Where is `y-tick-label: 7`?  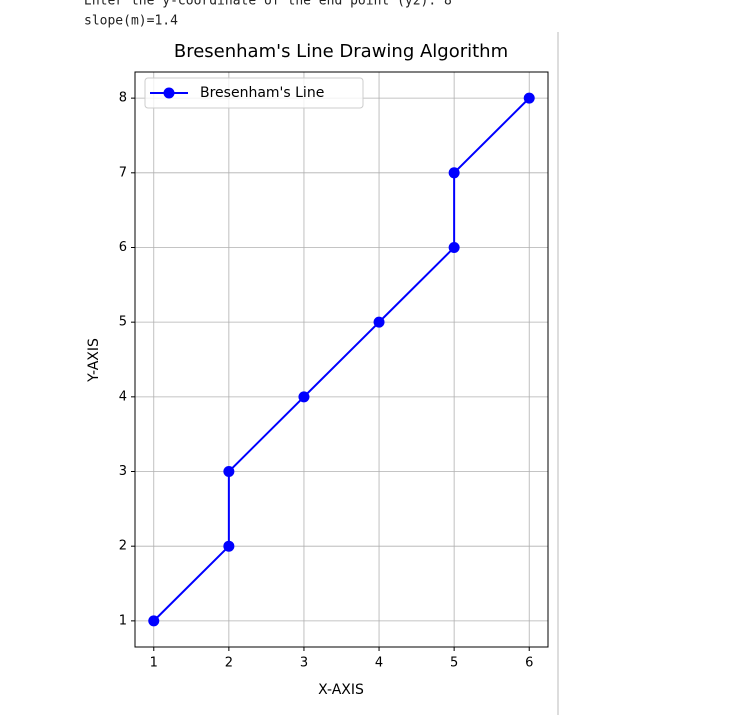 y-tick-label: 7 is located at coordinates (123, 172).